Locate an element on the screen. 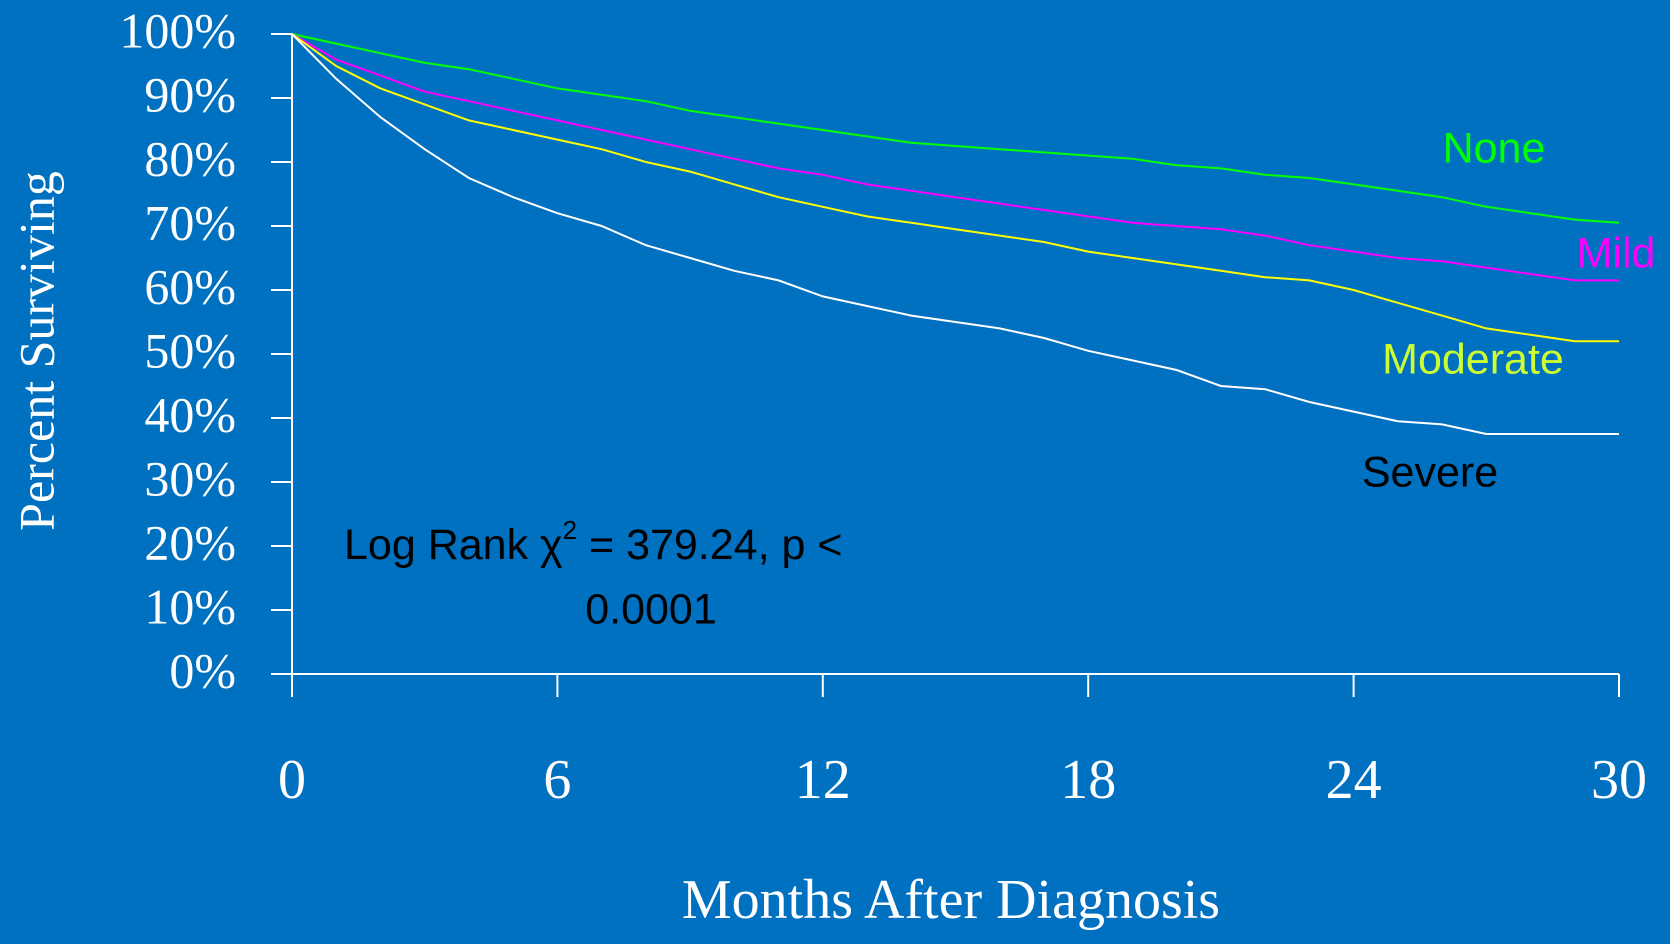 This screenshot has height=944, width=1670. series-label: None is located at coordinates (1494, 148).